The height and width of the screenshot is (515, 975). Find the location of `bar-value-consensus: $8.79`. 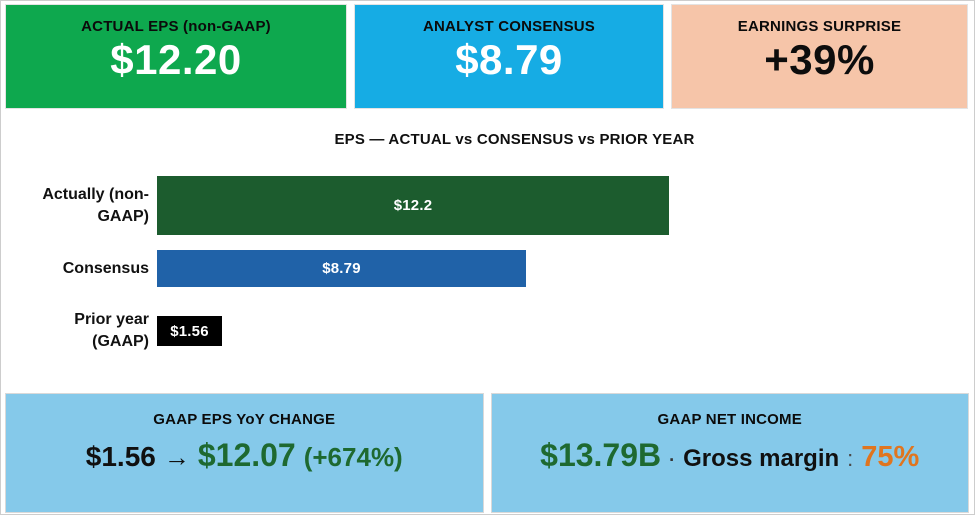

bar-value-consensus: $8.79 is located at coordinates (341, 268).